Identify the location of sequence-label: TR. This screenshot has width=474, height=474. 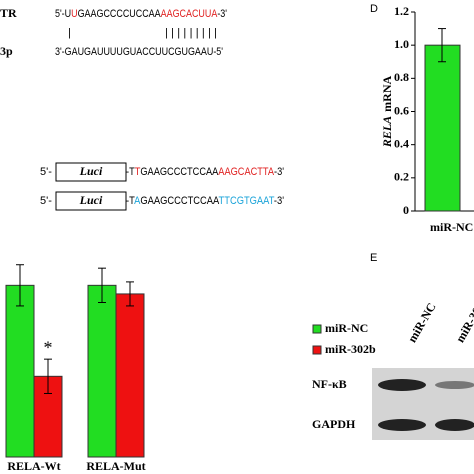
(8, 13).